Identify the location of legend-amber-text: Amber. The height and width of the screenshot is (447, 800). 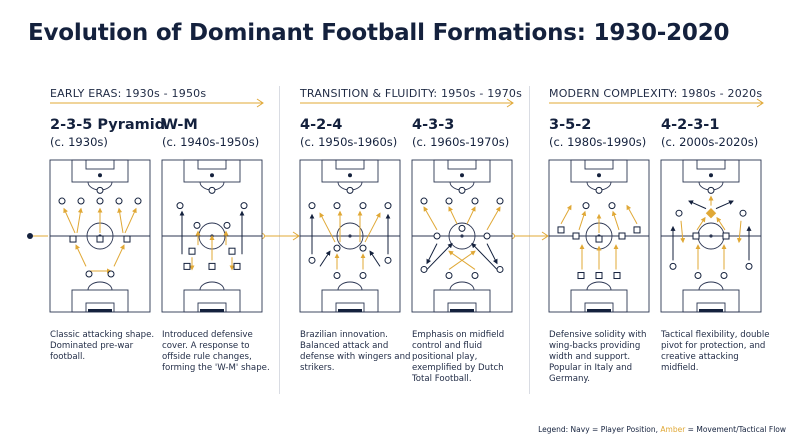
(673, 429).